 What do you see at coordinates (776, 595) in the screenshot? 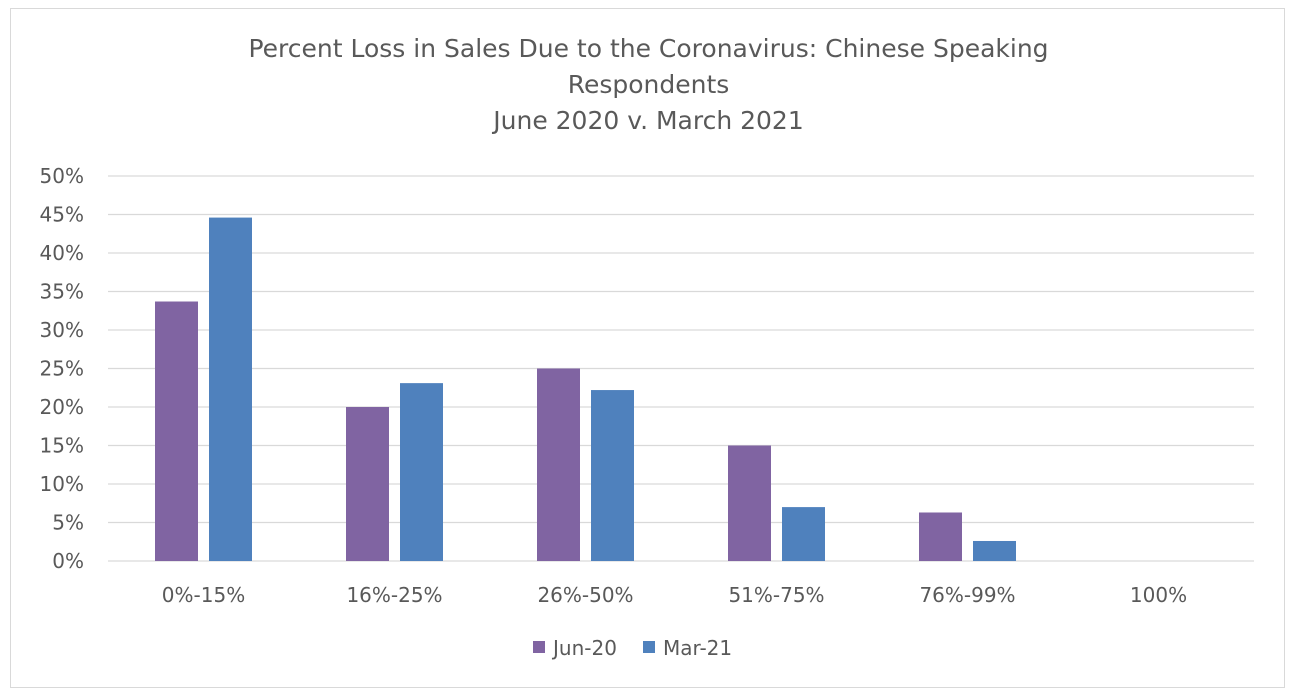
I see `x-tick-label: 51%-75%` at bounding box center [776, 595].